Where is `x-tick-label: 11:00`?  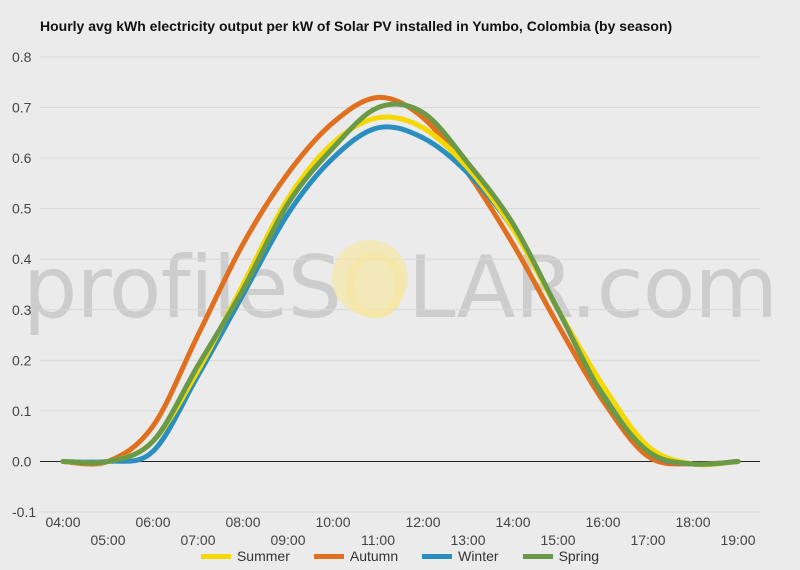 x-tick-label: 11:00 is located at coordinates (378, 540).